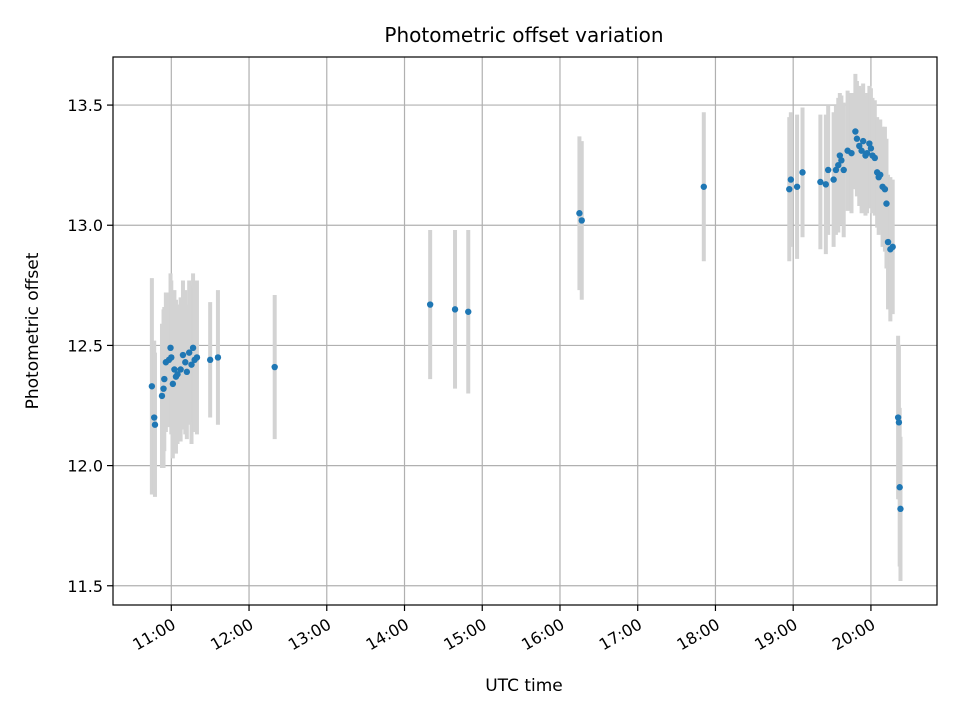 This screenshot has height=720, width=960. Describe the element at coordinates (85, 105) in the screenshot. I see `y-tick-label: 13.5` at that location.